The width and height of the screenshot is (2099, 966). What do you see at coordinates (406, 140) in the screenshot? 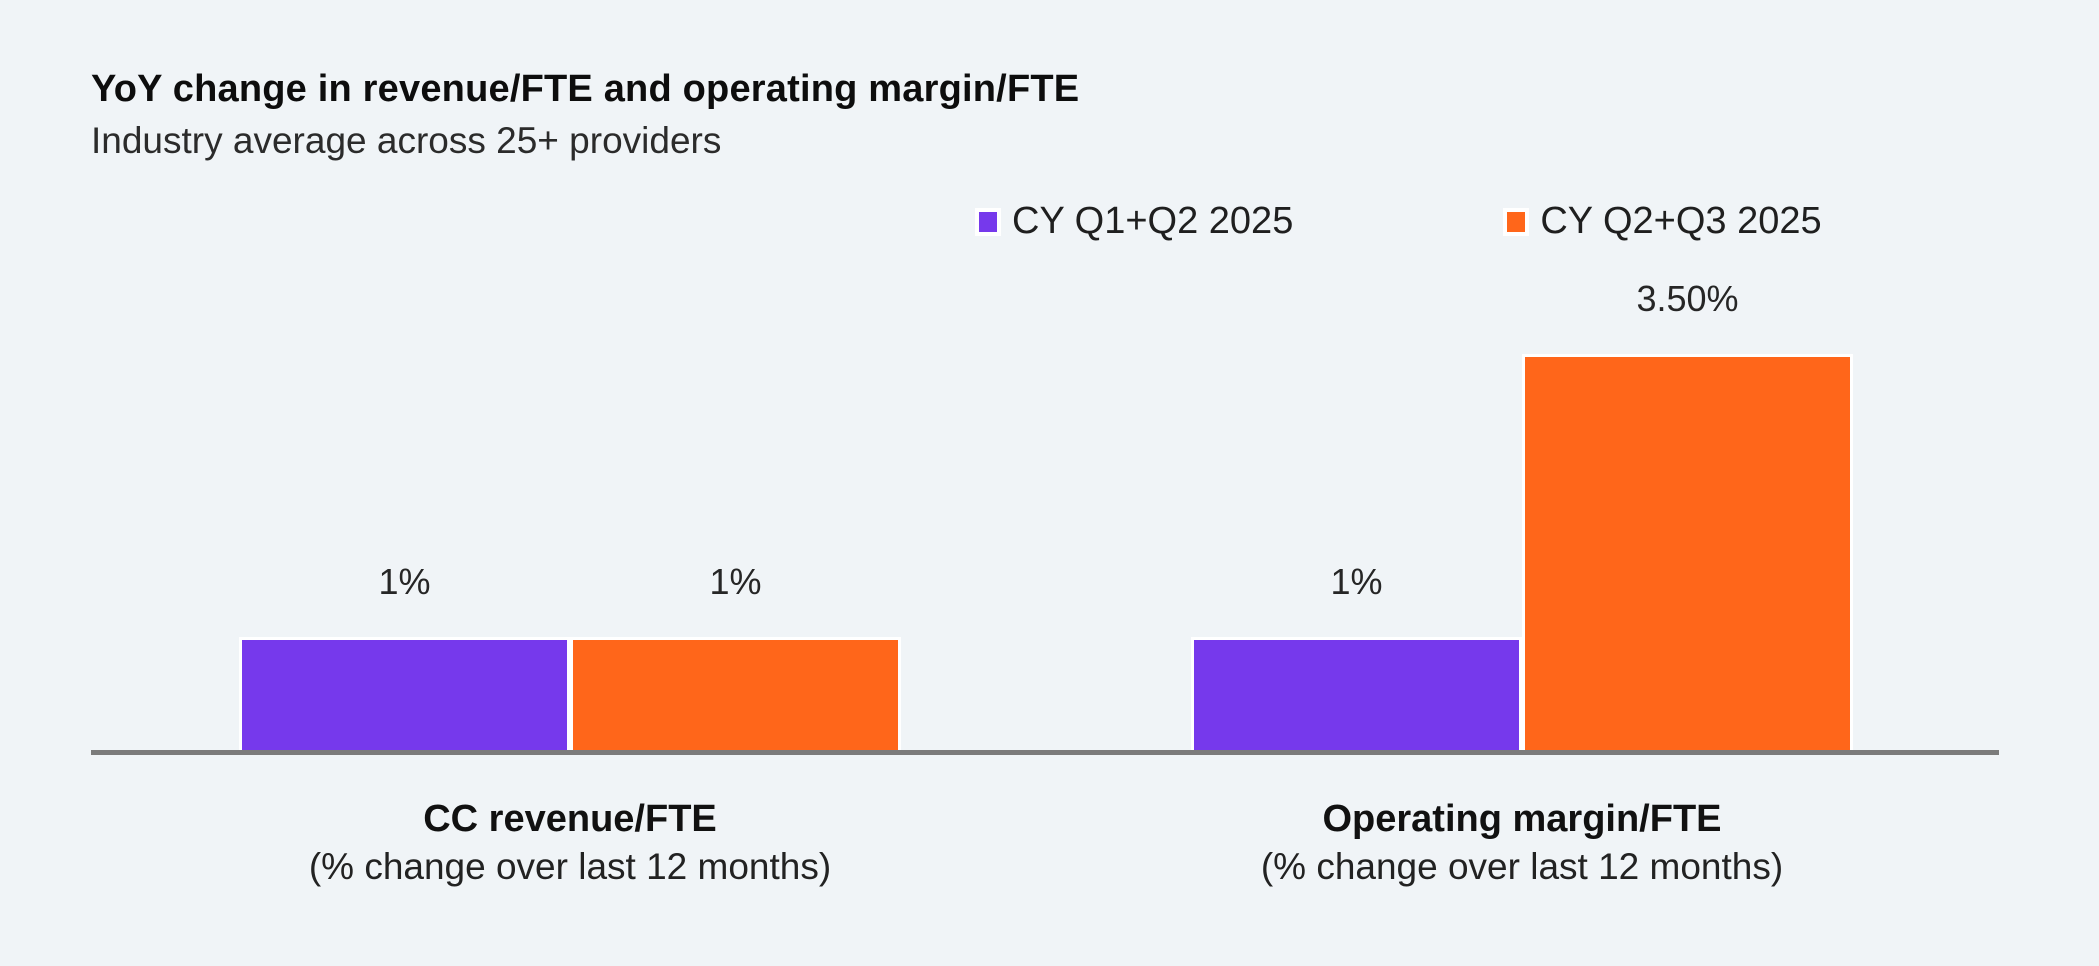
I see `chart-subtitle: Industry average across 25+ providers` at bounding box center [406, 140].